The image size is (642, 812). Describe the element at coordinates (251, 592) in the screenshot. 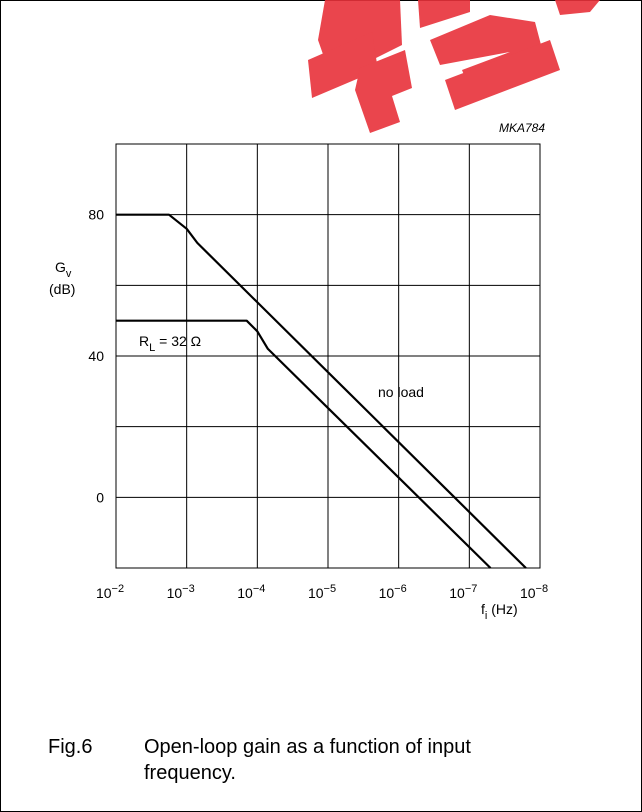

I see `x-tick-label: 10⁻⁴` at that location.